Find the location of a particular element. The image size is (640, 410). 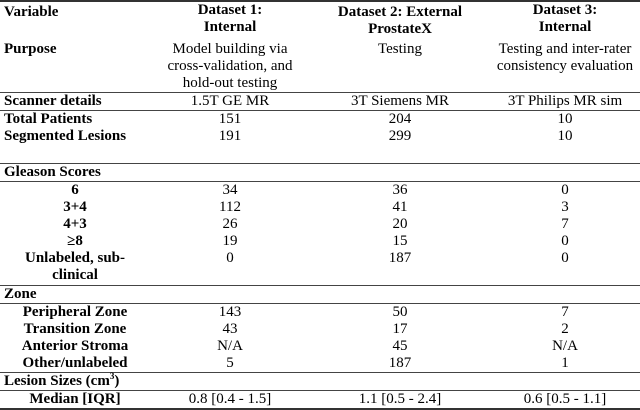

row-label: Peripheral Zone is located at coordinates (75, 312).